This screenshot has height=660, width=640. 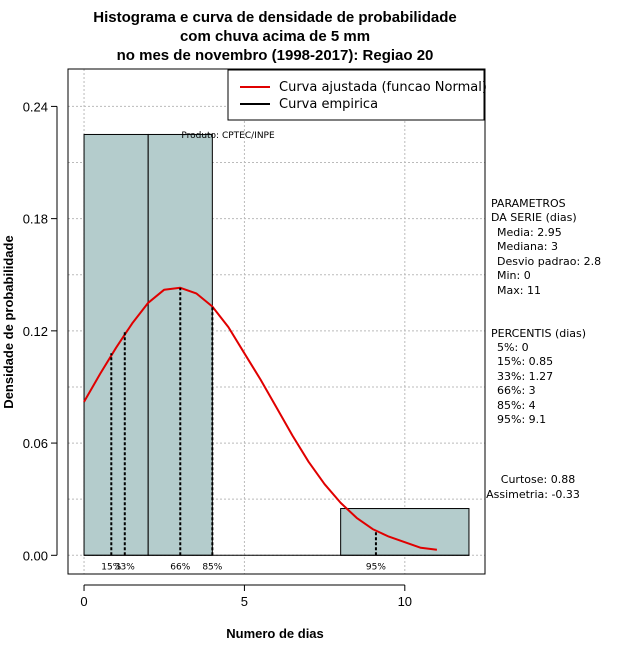 I want to click on y-tick-label: 0.00, so click(x=35, y=555).